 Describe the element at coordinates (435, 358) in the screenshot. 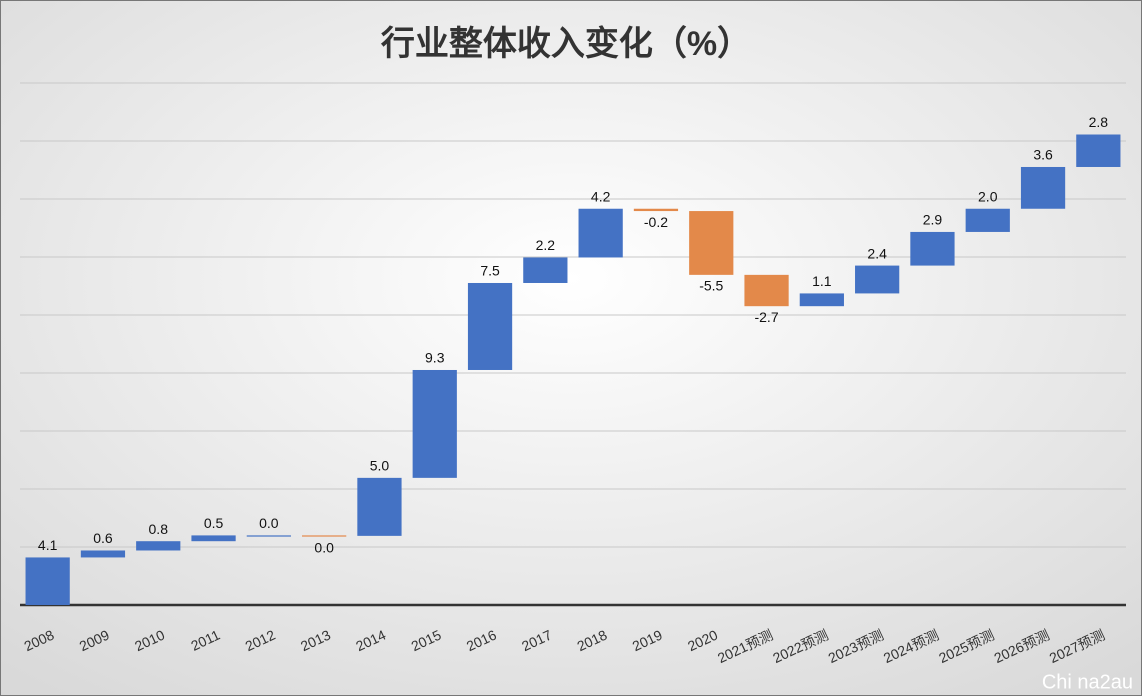

I see `value-label: 9.3` at that location.